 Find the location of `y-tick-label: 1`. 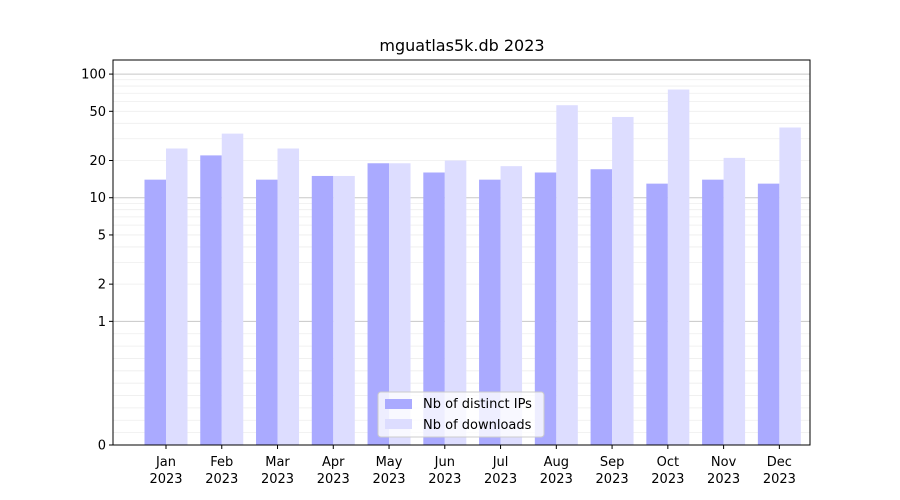

y-tick-label: 1 is located at coordinates (102, 322).